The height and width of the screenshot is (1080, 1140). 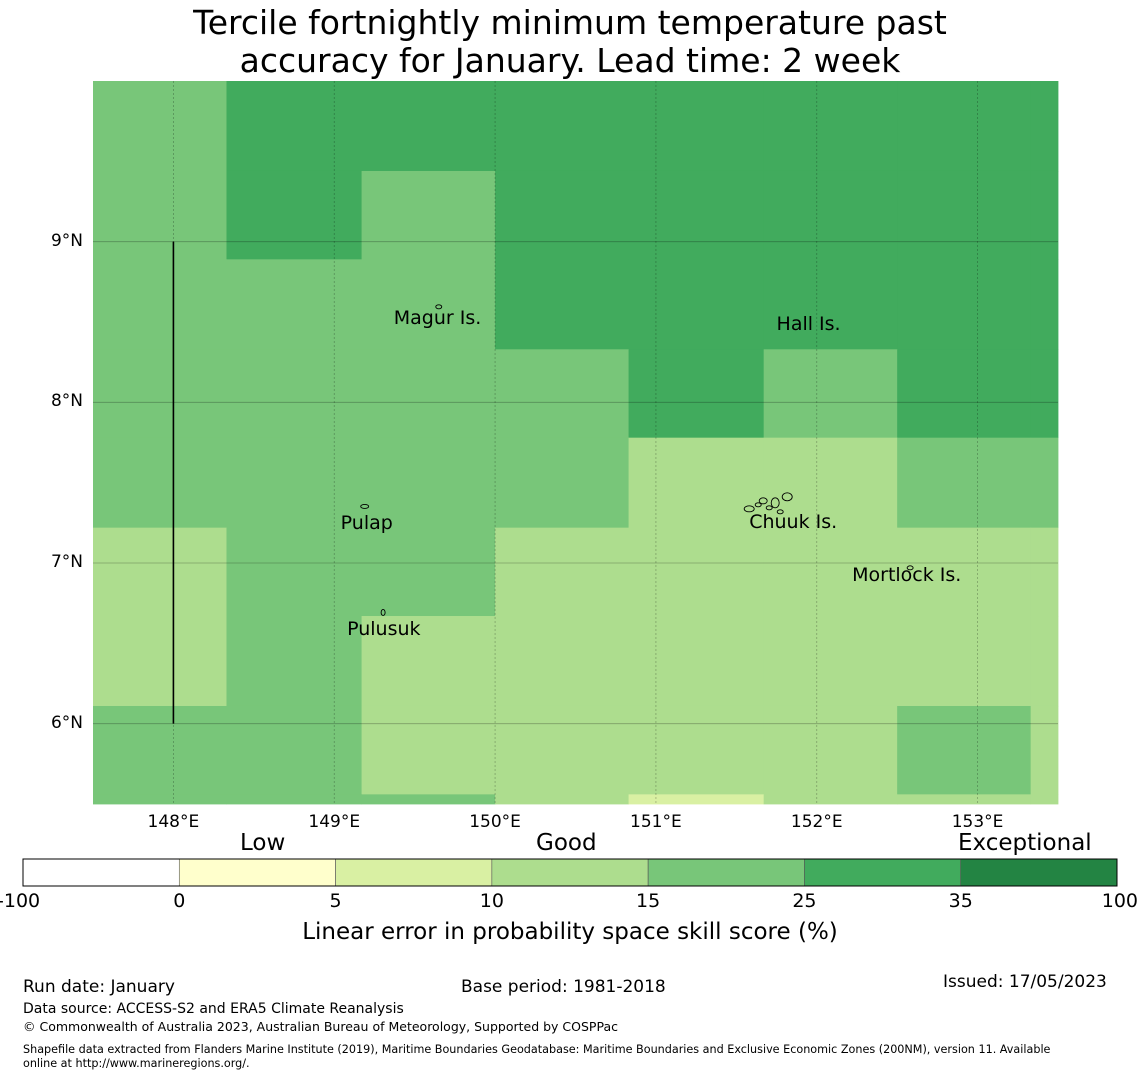 What do you see at coordinates (1119, 901) in the screenshot?
I see `colorbar-tick-label: 100` at bounding box center [1119, 901].